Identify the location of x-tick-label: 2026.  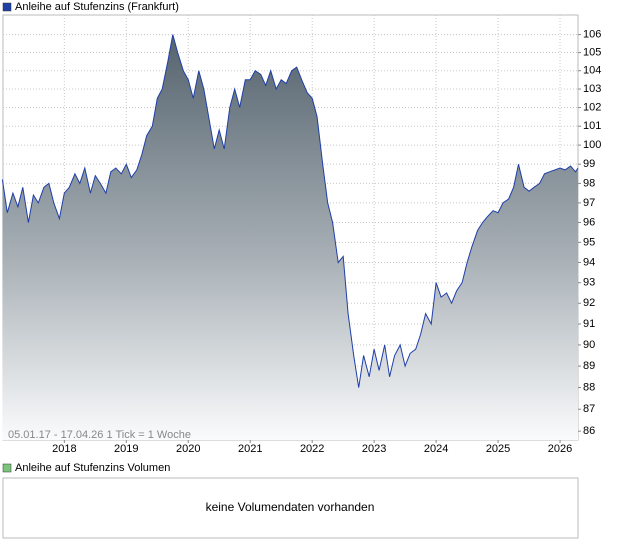
(560, 449).